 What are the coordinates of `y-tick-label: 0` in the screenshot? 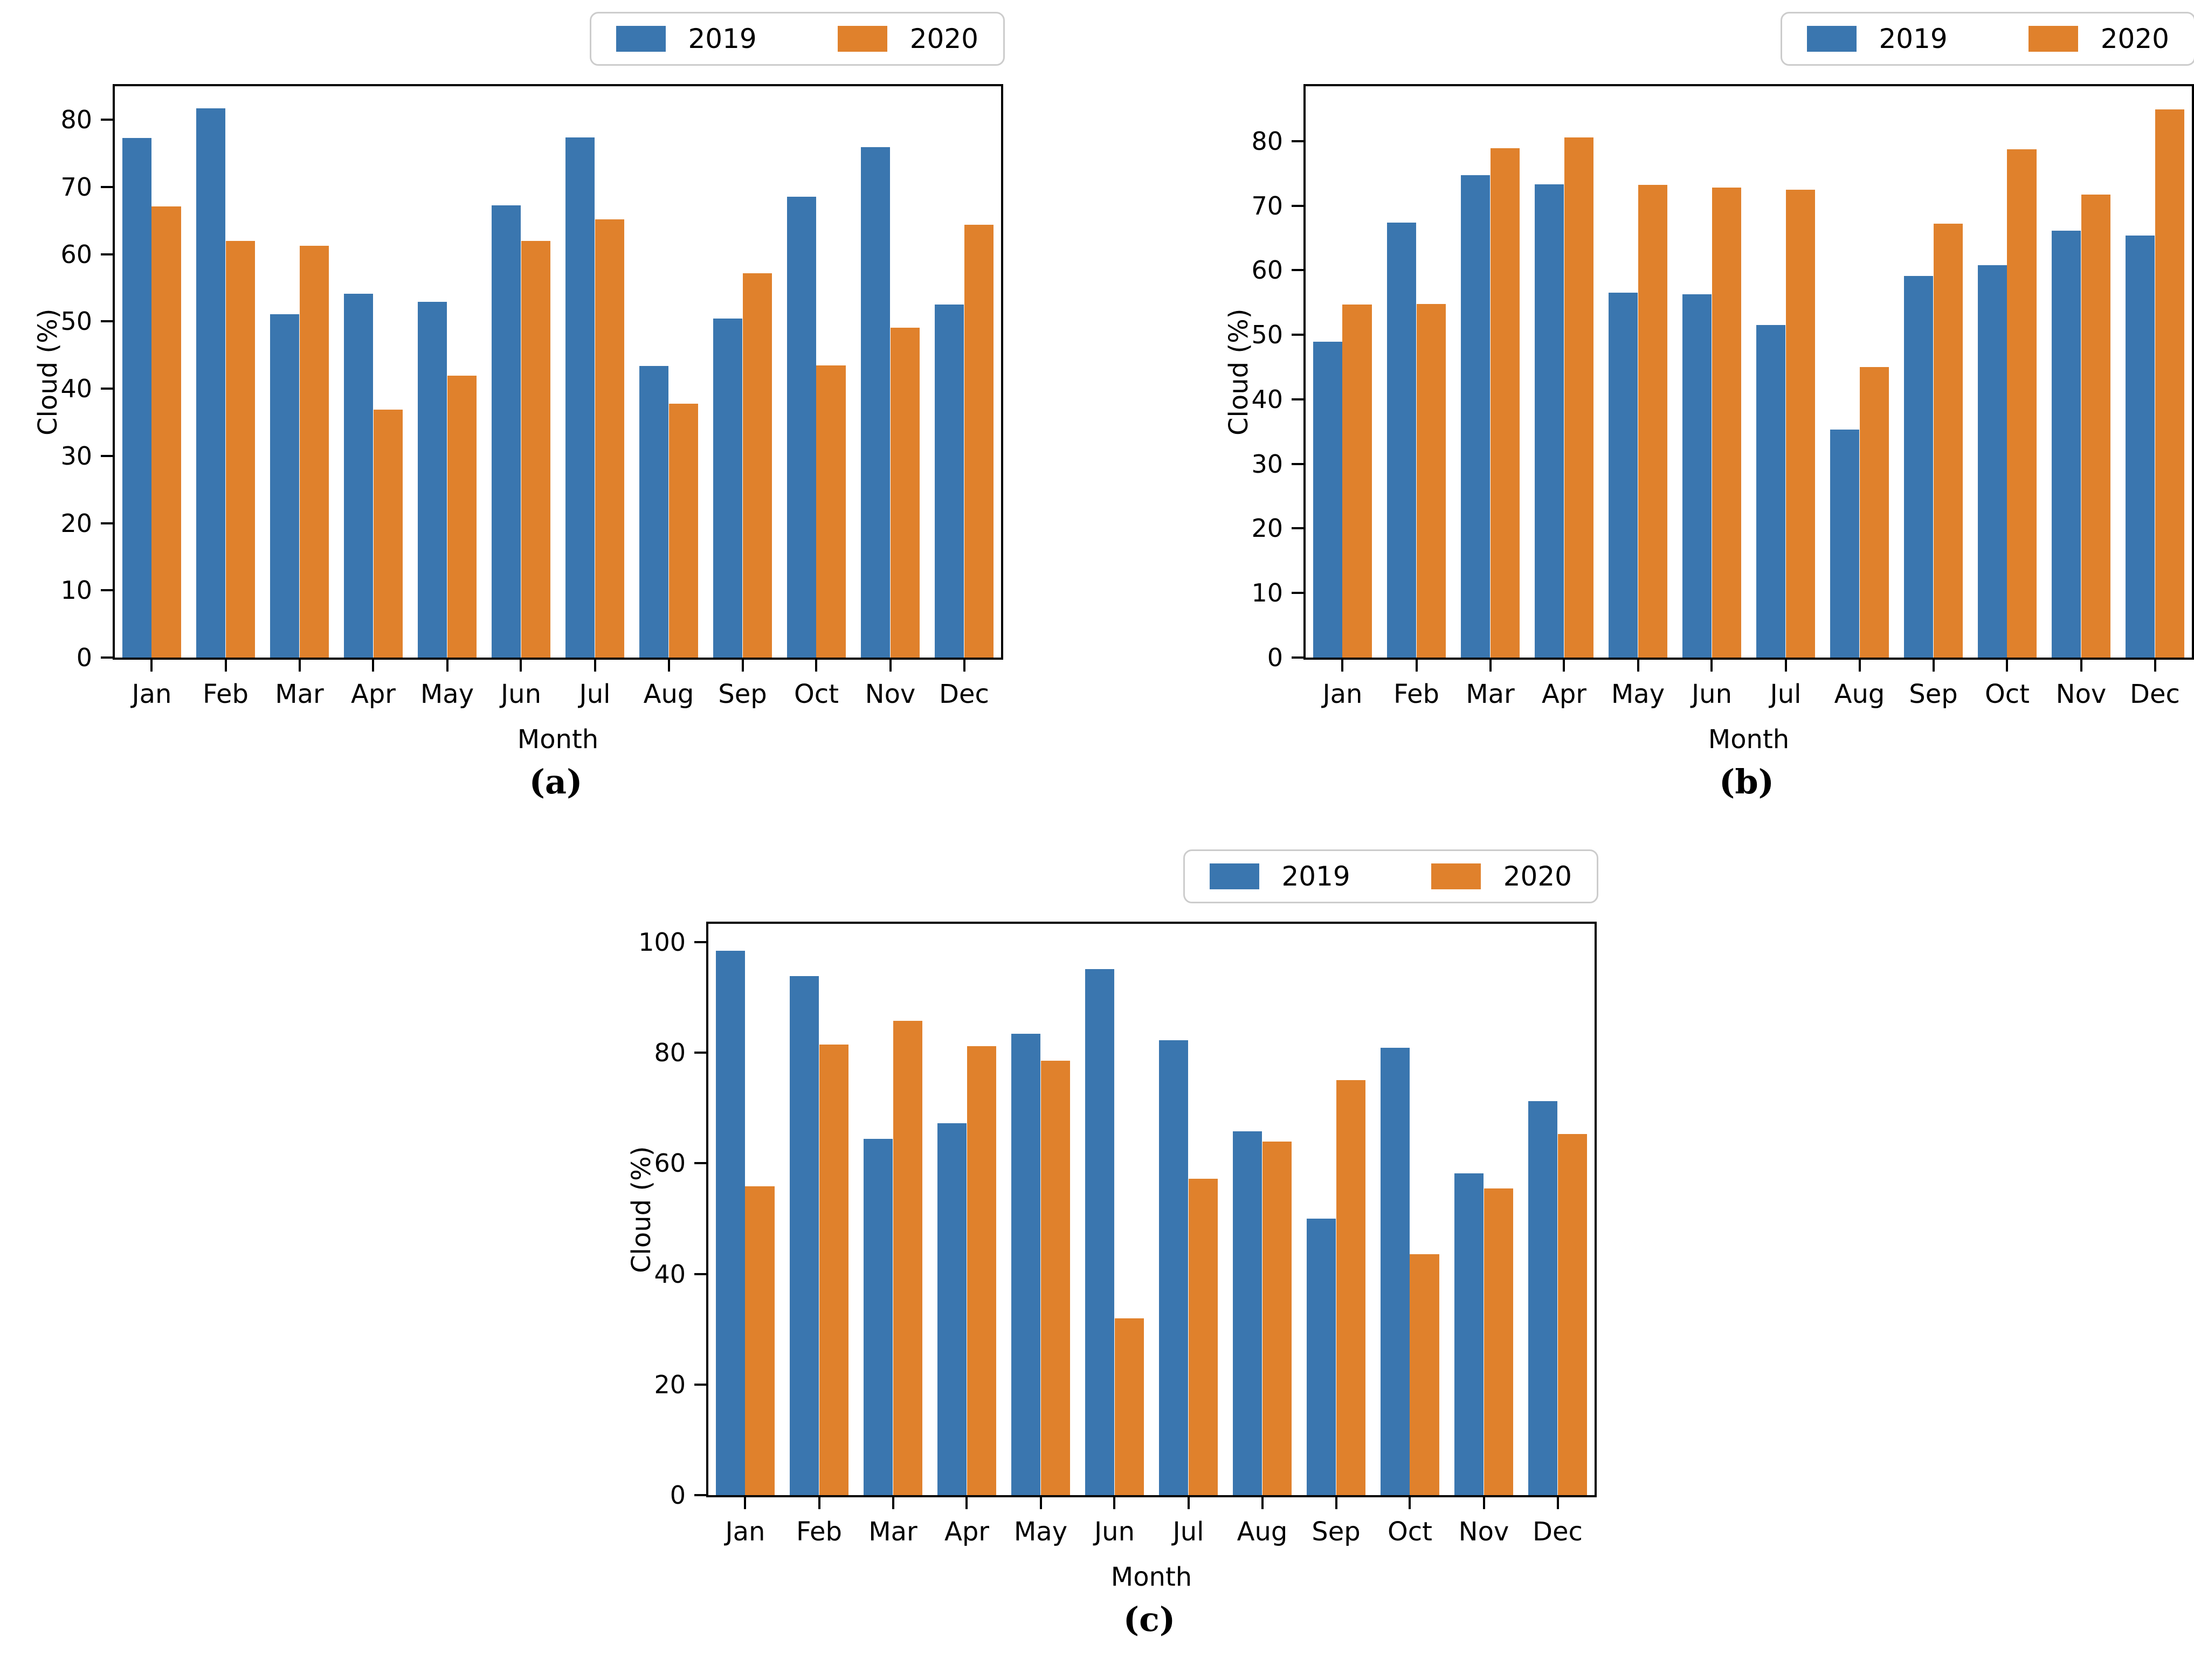 It's located at (1275, 658).